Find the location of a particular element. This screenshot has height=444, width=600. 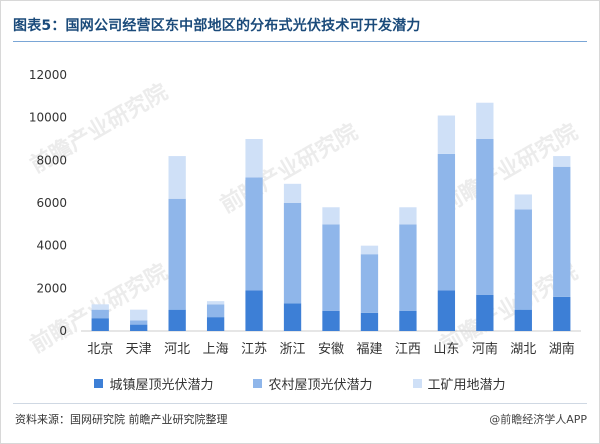

brand-label: @前瞻经济学人APP is located at coordinates (538, 419).